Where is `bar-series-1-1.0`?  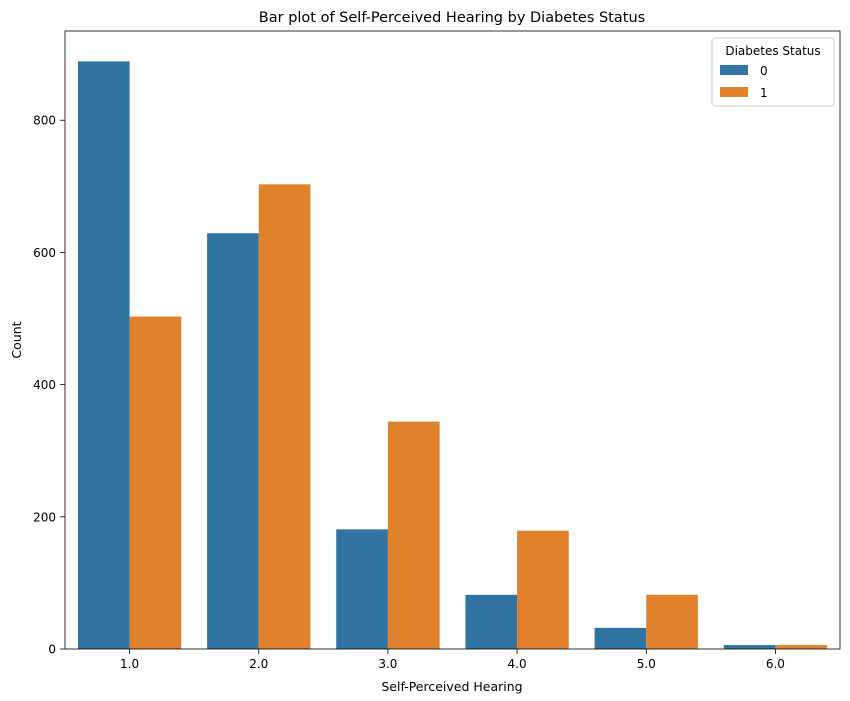
bar-series-1-1.0 is located at coordinates (155, 482).